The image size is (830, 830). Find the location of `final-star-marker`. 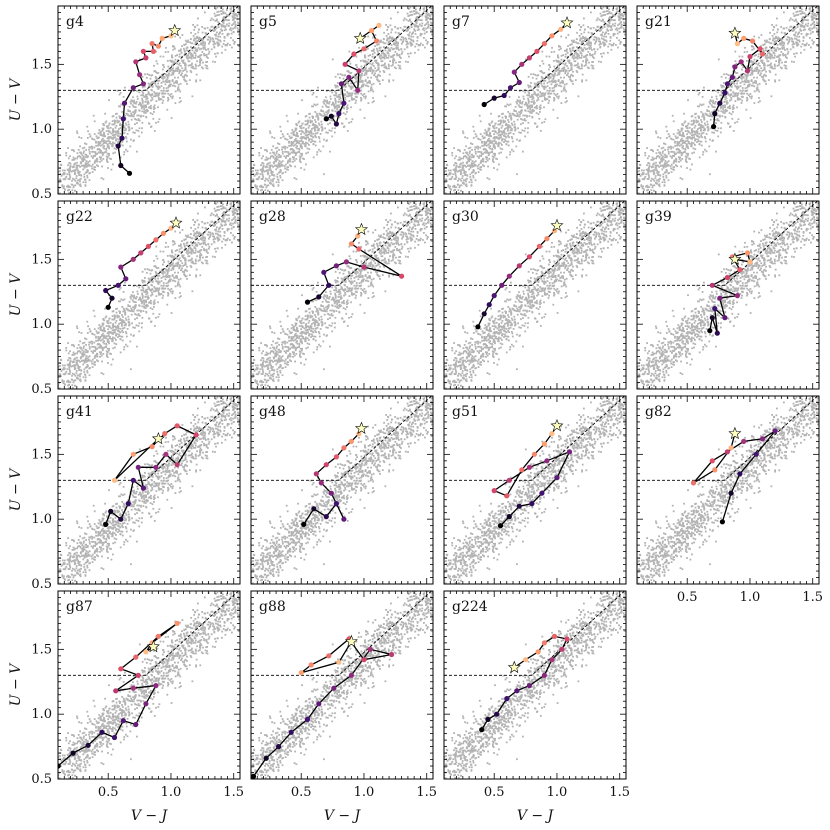

final-star-marker is located at coordinates (175, 30).